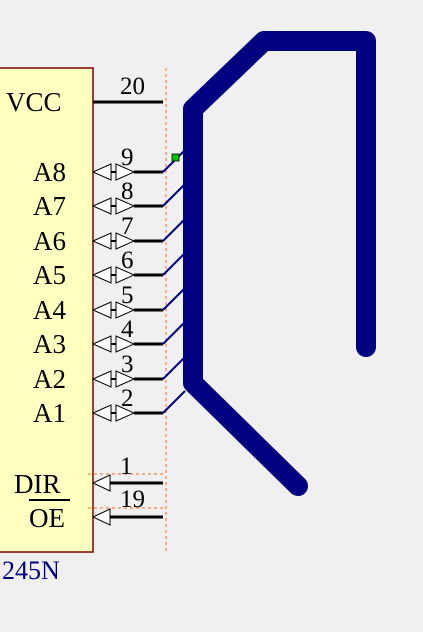 The width and height of the screenshot is (423, 632). I want to click on a8-bidir-left-arrow-icon, so click(101, 172).